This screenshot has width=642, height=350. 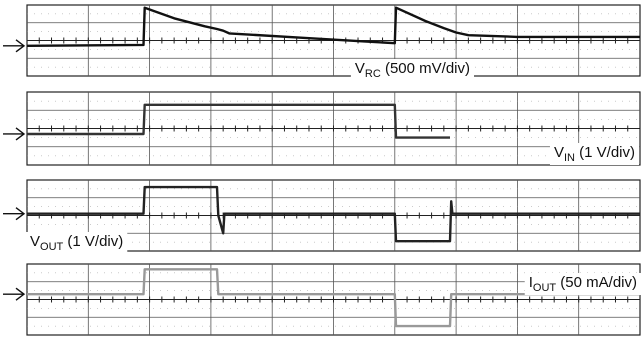 I want to click on channel-label-vin: VIN (1 V/div), so click(x=594, y=154).